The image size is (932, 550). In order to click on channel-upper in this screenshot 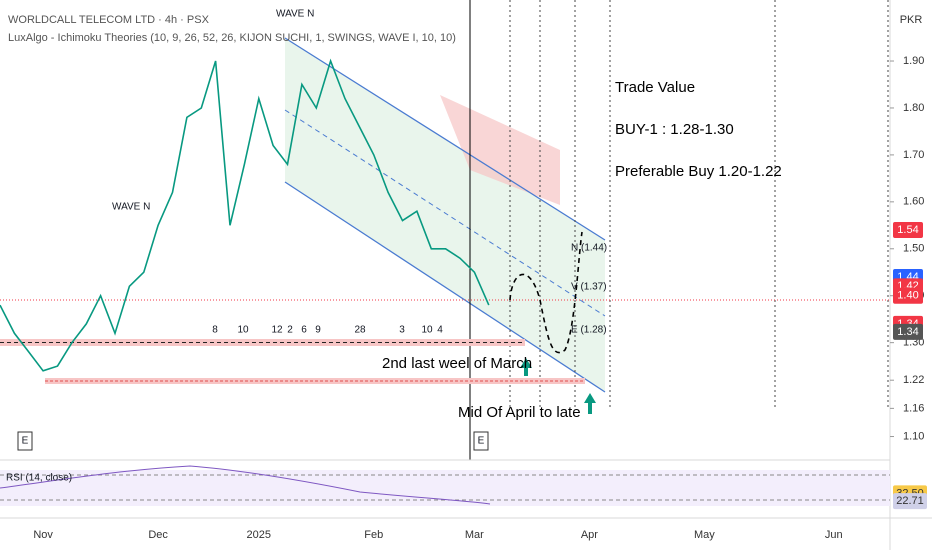, I will do `click(445, 139)`.